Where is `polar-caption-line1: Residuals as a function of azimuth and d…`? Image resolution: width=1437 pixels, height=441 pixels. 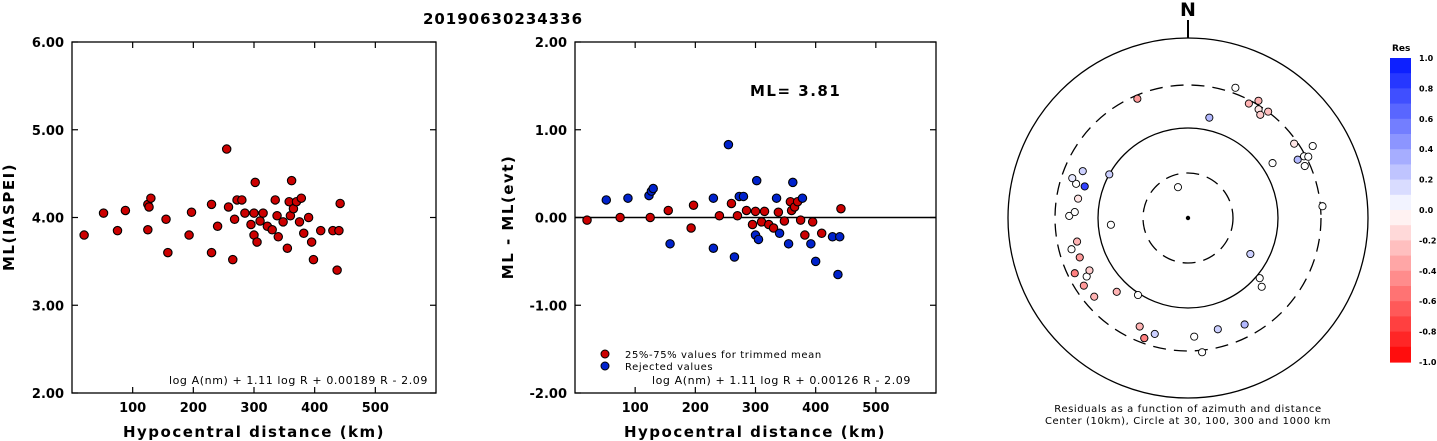 polar-caption-line1: Residuals as a function of azimuth and d… is located at coordinates (1188, 409).